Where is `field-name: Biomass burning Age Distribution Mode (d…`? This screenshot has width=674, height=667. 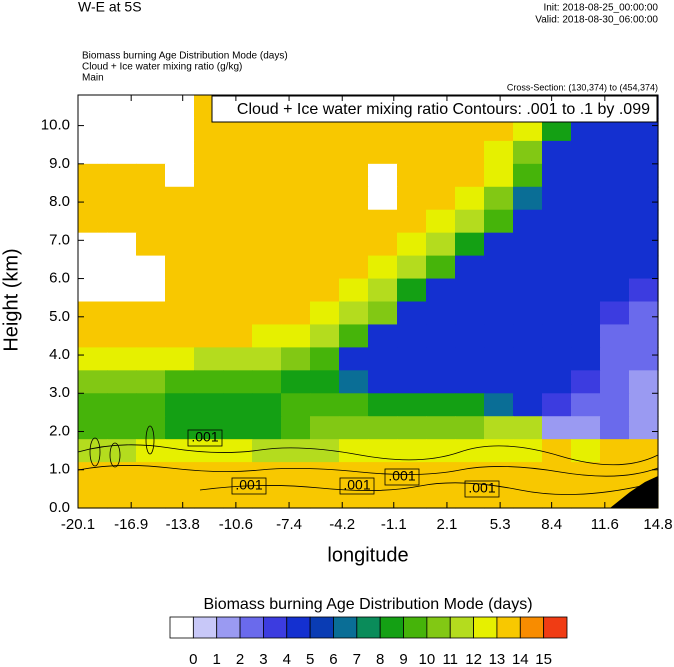 field-name: Biomass burning Age Distribution Mode (d… is located at coordinates (185, 56).